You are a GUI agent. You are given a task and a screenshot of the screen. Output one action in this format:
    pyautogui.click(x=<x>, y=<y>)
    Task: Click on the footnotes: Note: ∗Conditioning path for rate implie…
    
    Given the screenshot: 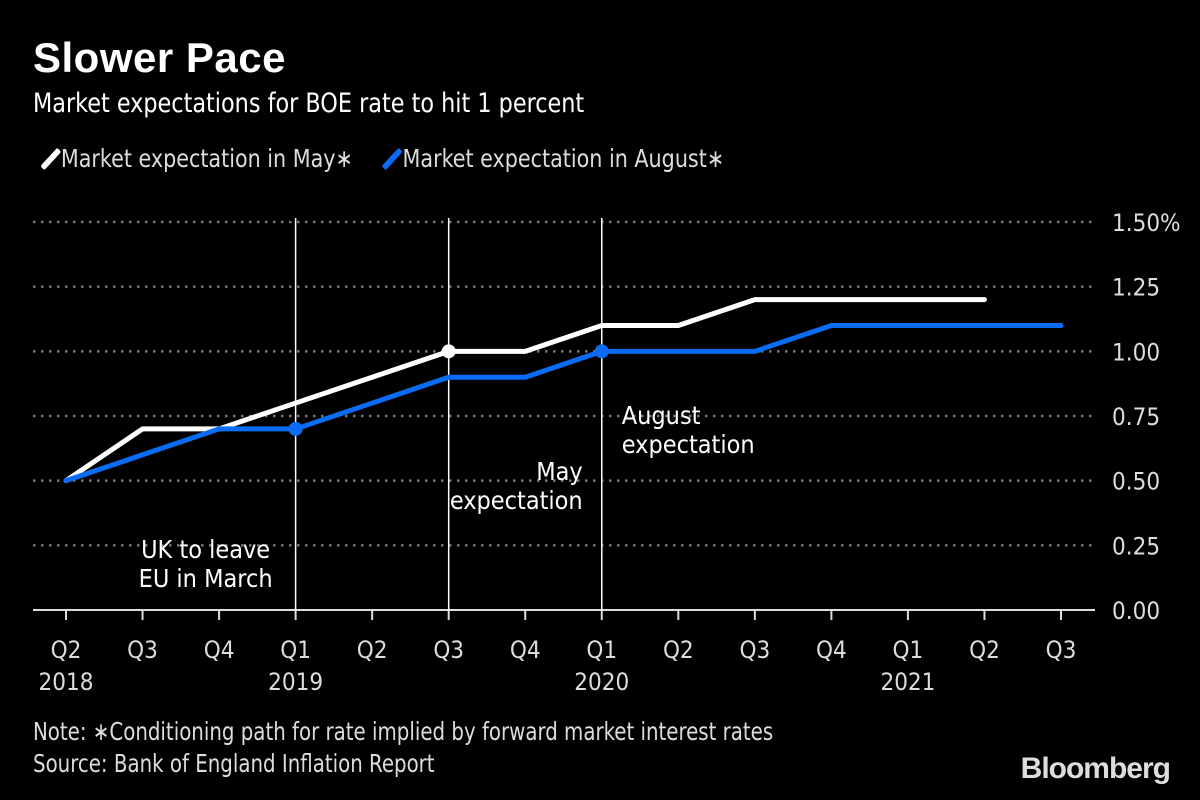 What is the action you would take?
    pyautogui.click(x=403, y=748)
    